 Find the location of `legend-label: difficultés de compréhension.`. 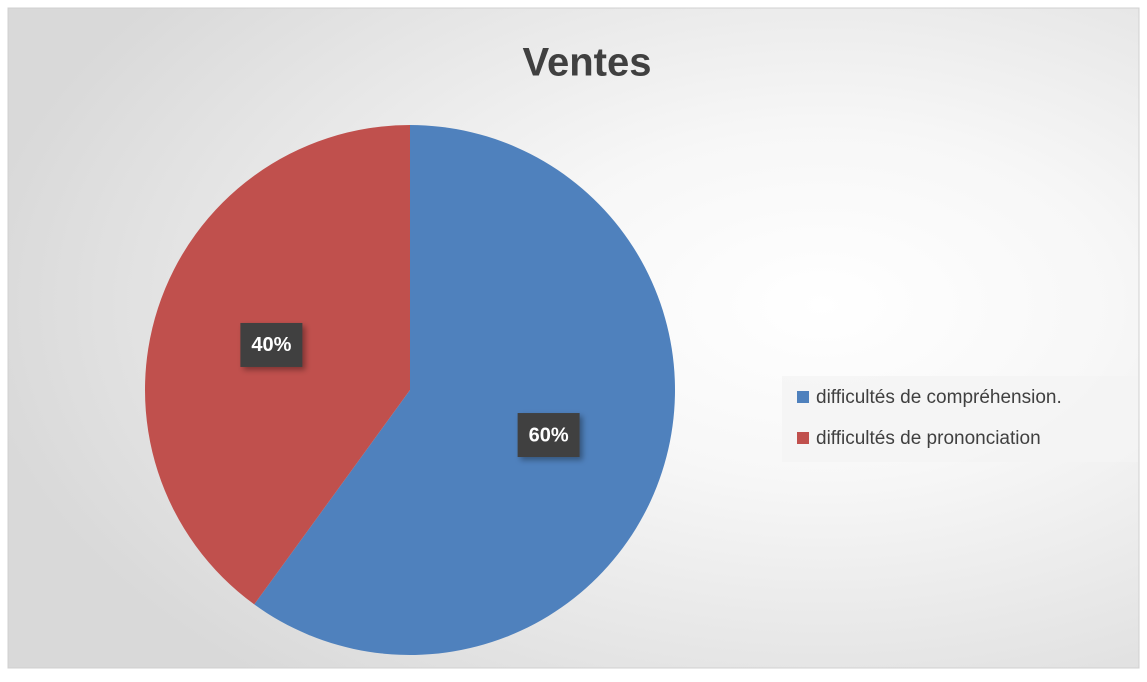

legend-label: difficultés de compréhension. is located at coordinates (939, 397).